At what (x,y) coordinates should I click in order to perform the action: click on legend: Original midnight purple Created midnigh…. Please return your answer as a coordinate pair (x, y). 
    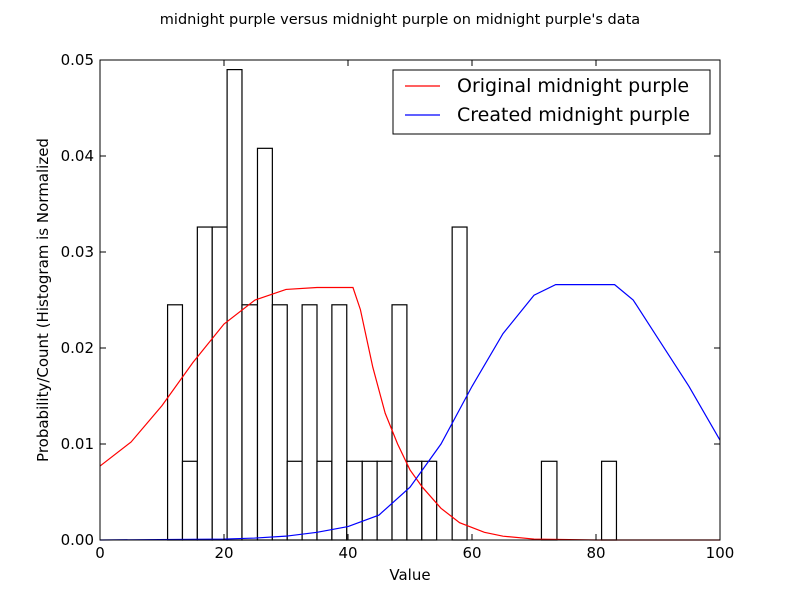
    Looking at the image, I should click on (551, 102).